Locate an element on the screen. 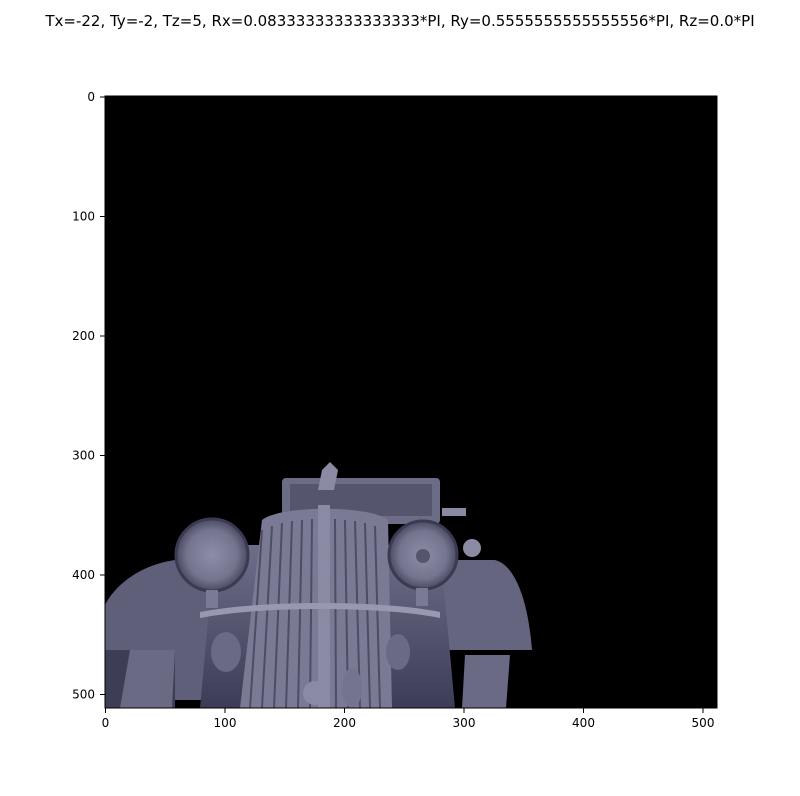 This screenshot has height=796, width=800. x-tick-label: 0 is located at coordinates (106, 723).